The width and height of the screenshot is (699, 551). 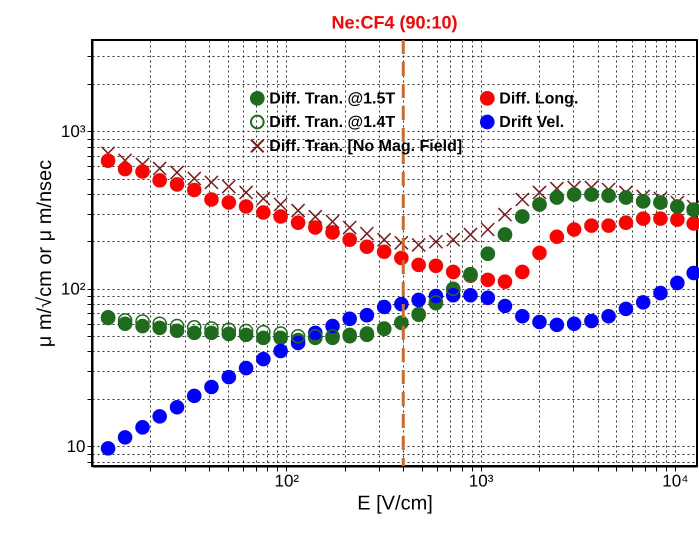 What do you see at coordinates (45, 254) in the screenshot?
I see `y-axis-title: μ m/√cm or μ m/nsec` at bounding box center [45, 254].